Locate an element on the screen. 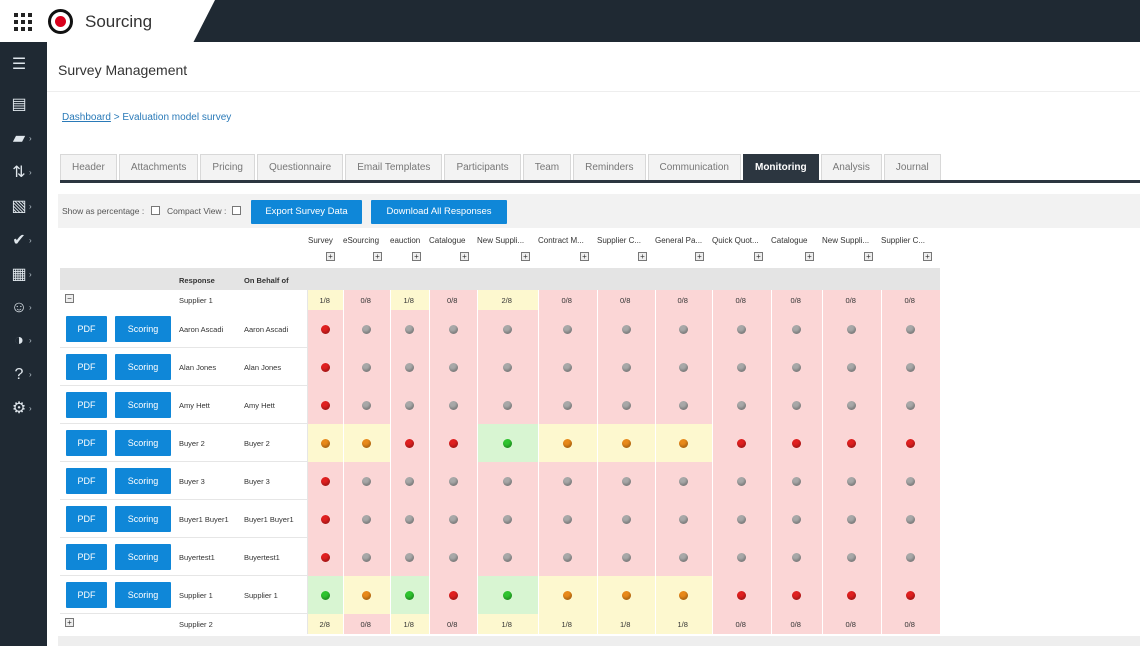  download-all-responses-button: Download All Responses is located at coordinates (439, 212).